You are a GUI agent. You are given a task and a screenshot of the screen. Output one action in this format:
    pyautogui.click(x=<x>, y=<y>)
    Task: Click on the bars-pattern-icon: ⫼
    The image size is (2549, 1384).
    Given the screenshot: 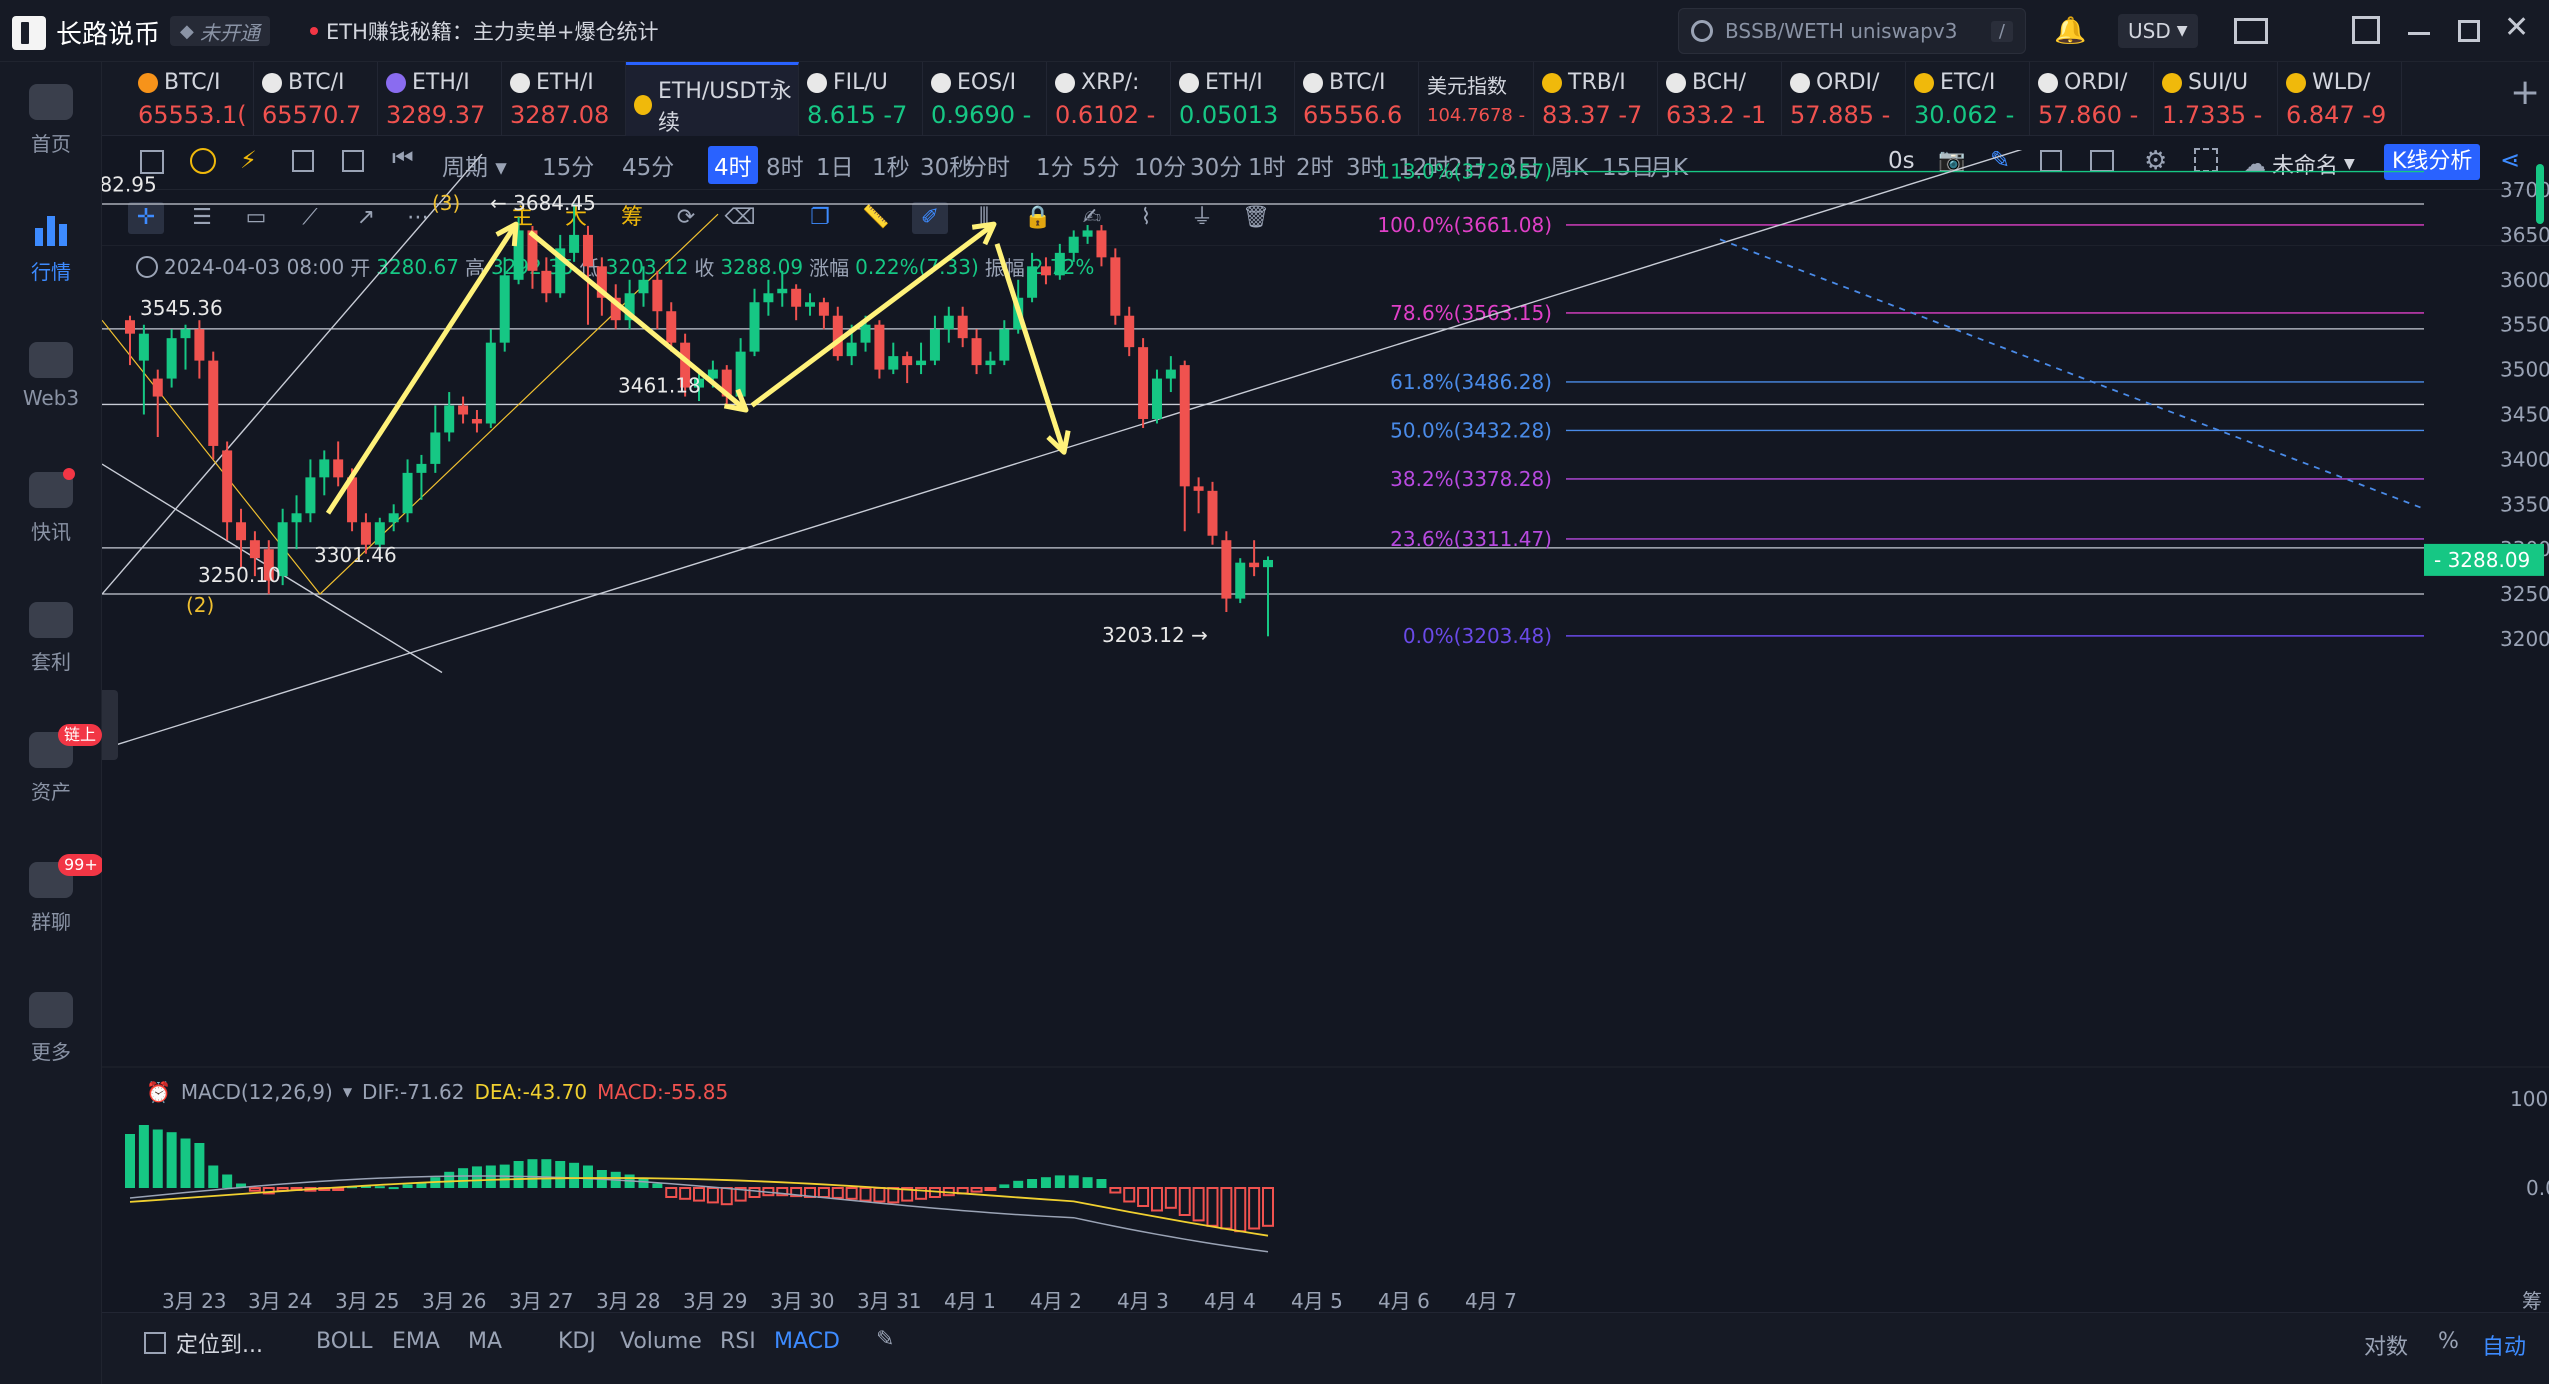 What is the action you would take?
    pyautogui.click(x=984, y=217)
    